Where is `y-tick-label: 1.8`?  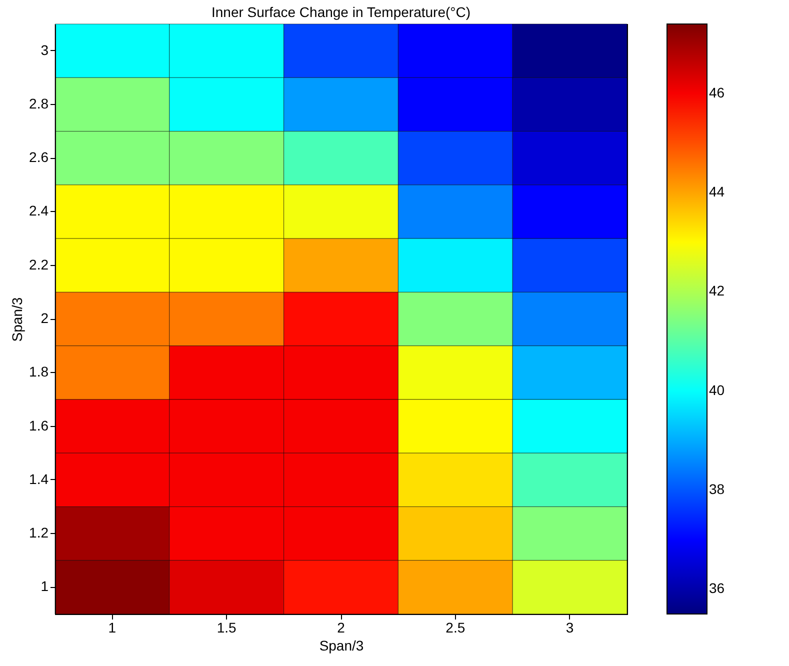 y-tick-label: 1.8 is located at coordinates (39, 372).